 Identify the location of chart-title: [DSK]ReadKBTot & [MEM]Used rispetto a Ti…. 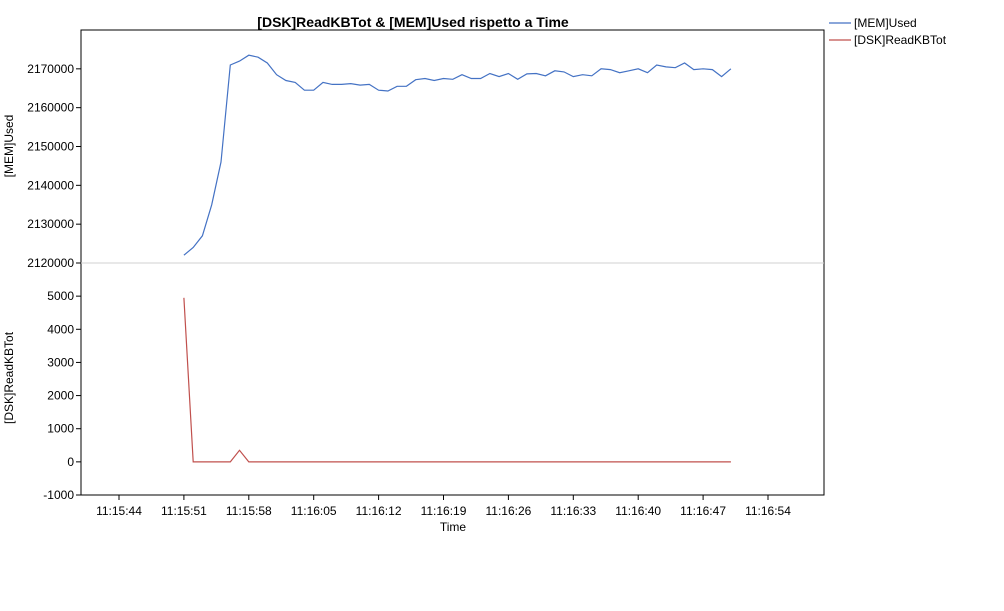
(413, 22).